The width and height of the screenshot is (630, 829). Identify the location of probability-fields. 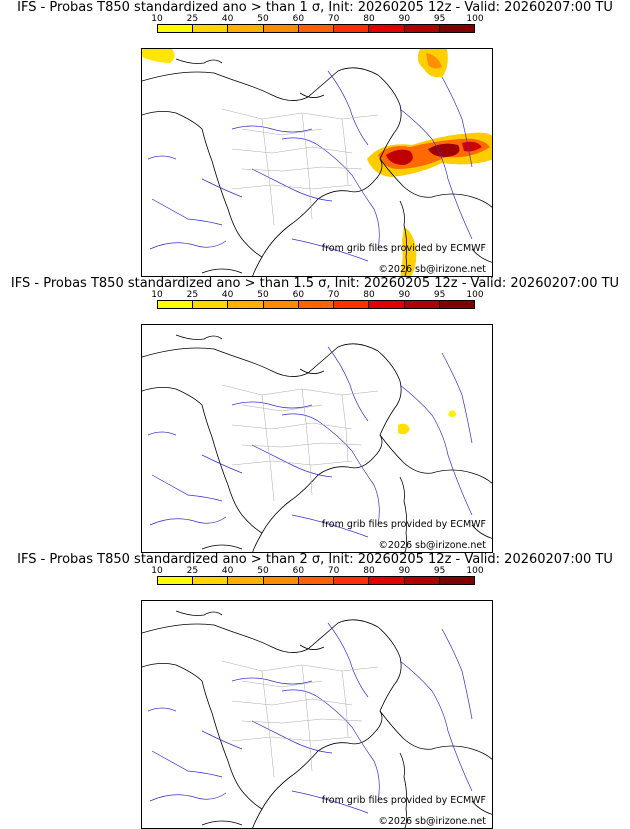
(427, 422).